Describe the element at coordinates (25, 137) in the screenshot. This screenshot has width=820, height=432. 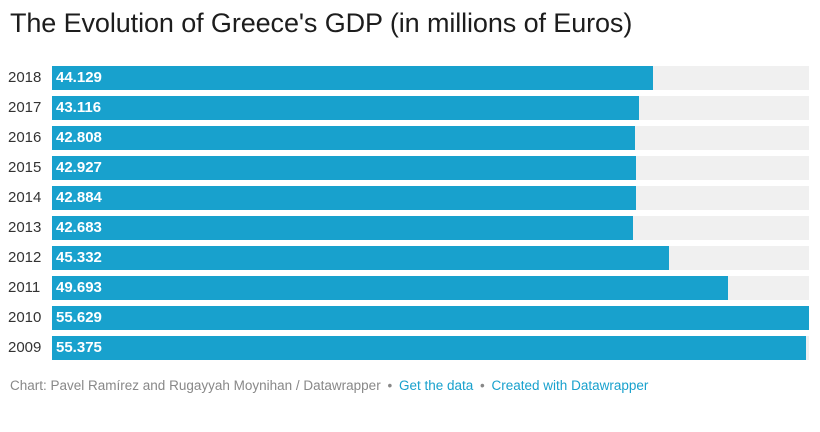
I see `year-label: 2016` at that location.